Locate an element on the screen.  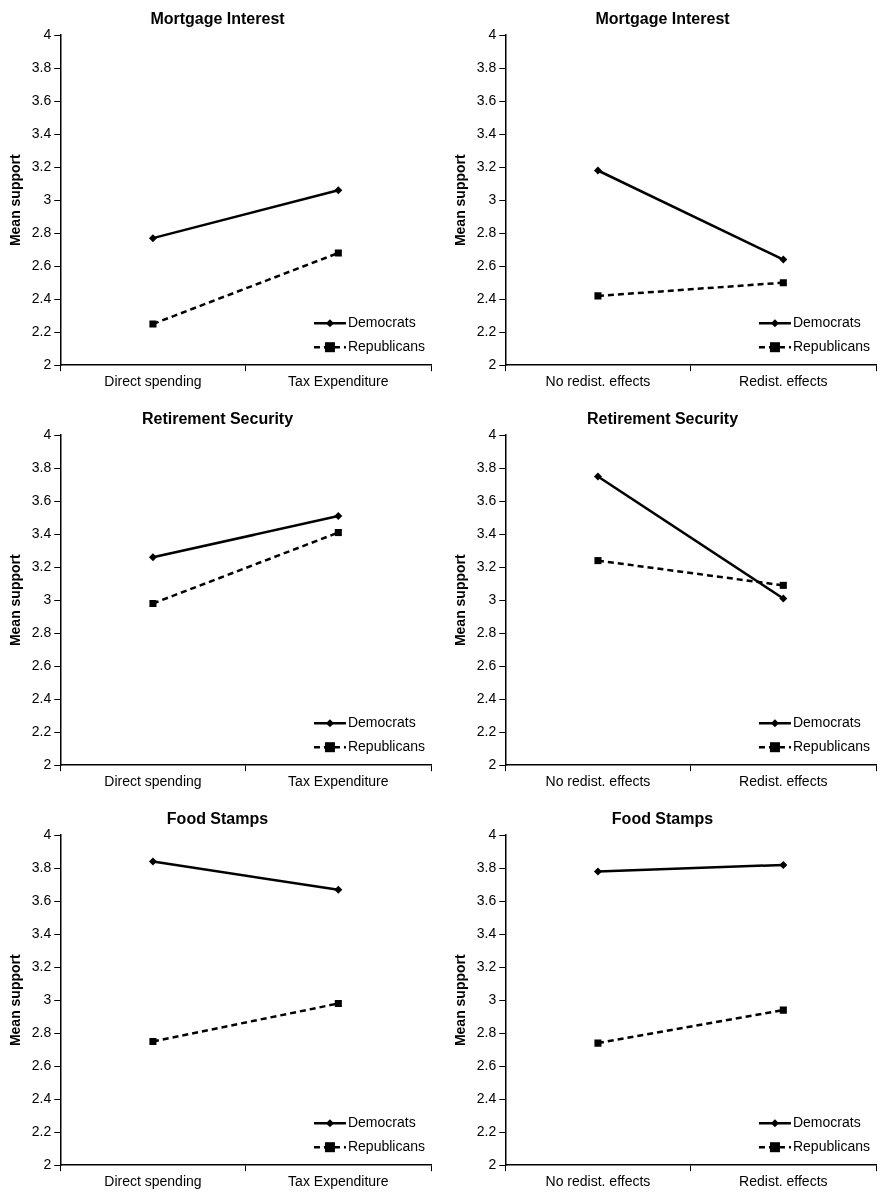
x-tick-label: Redist. effects is located at coordinates (783, 381).